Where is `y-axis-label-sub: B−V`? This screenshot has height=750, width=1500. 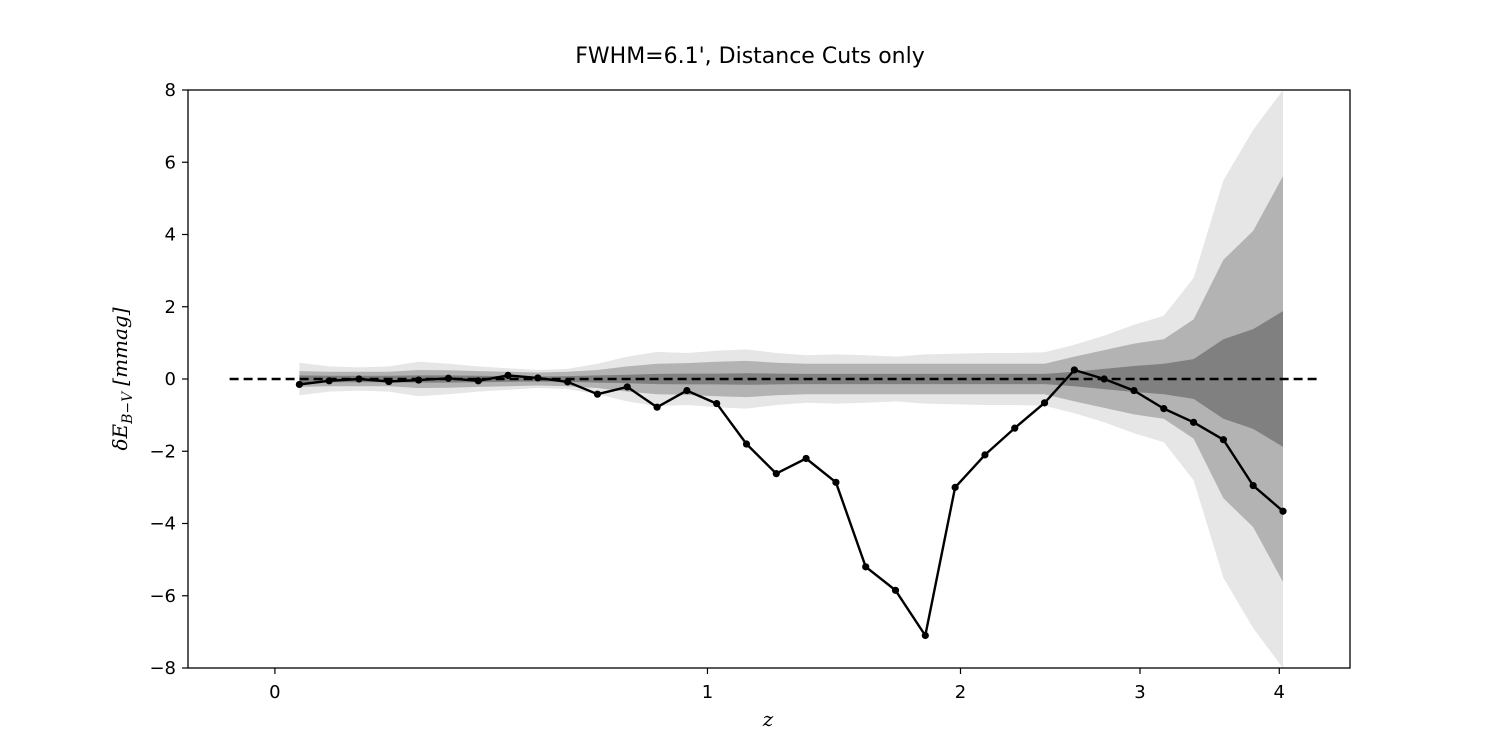
y-axis-label-sub: B−V is located at coordinates (128, 407).